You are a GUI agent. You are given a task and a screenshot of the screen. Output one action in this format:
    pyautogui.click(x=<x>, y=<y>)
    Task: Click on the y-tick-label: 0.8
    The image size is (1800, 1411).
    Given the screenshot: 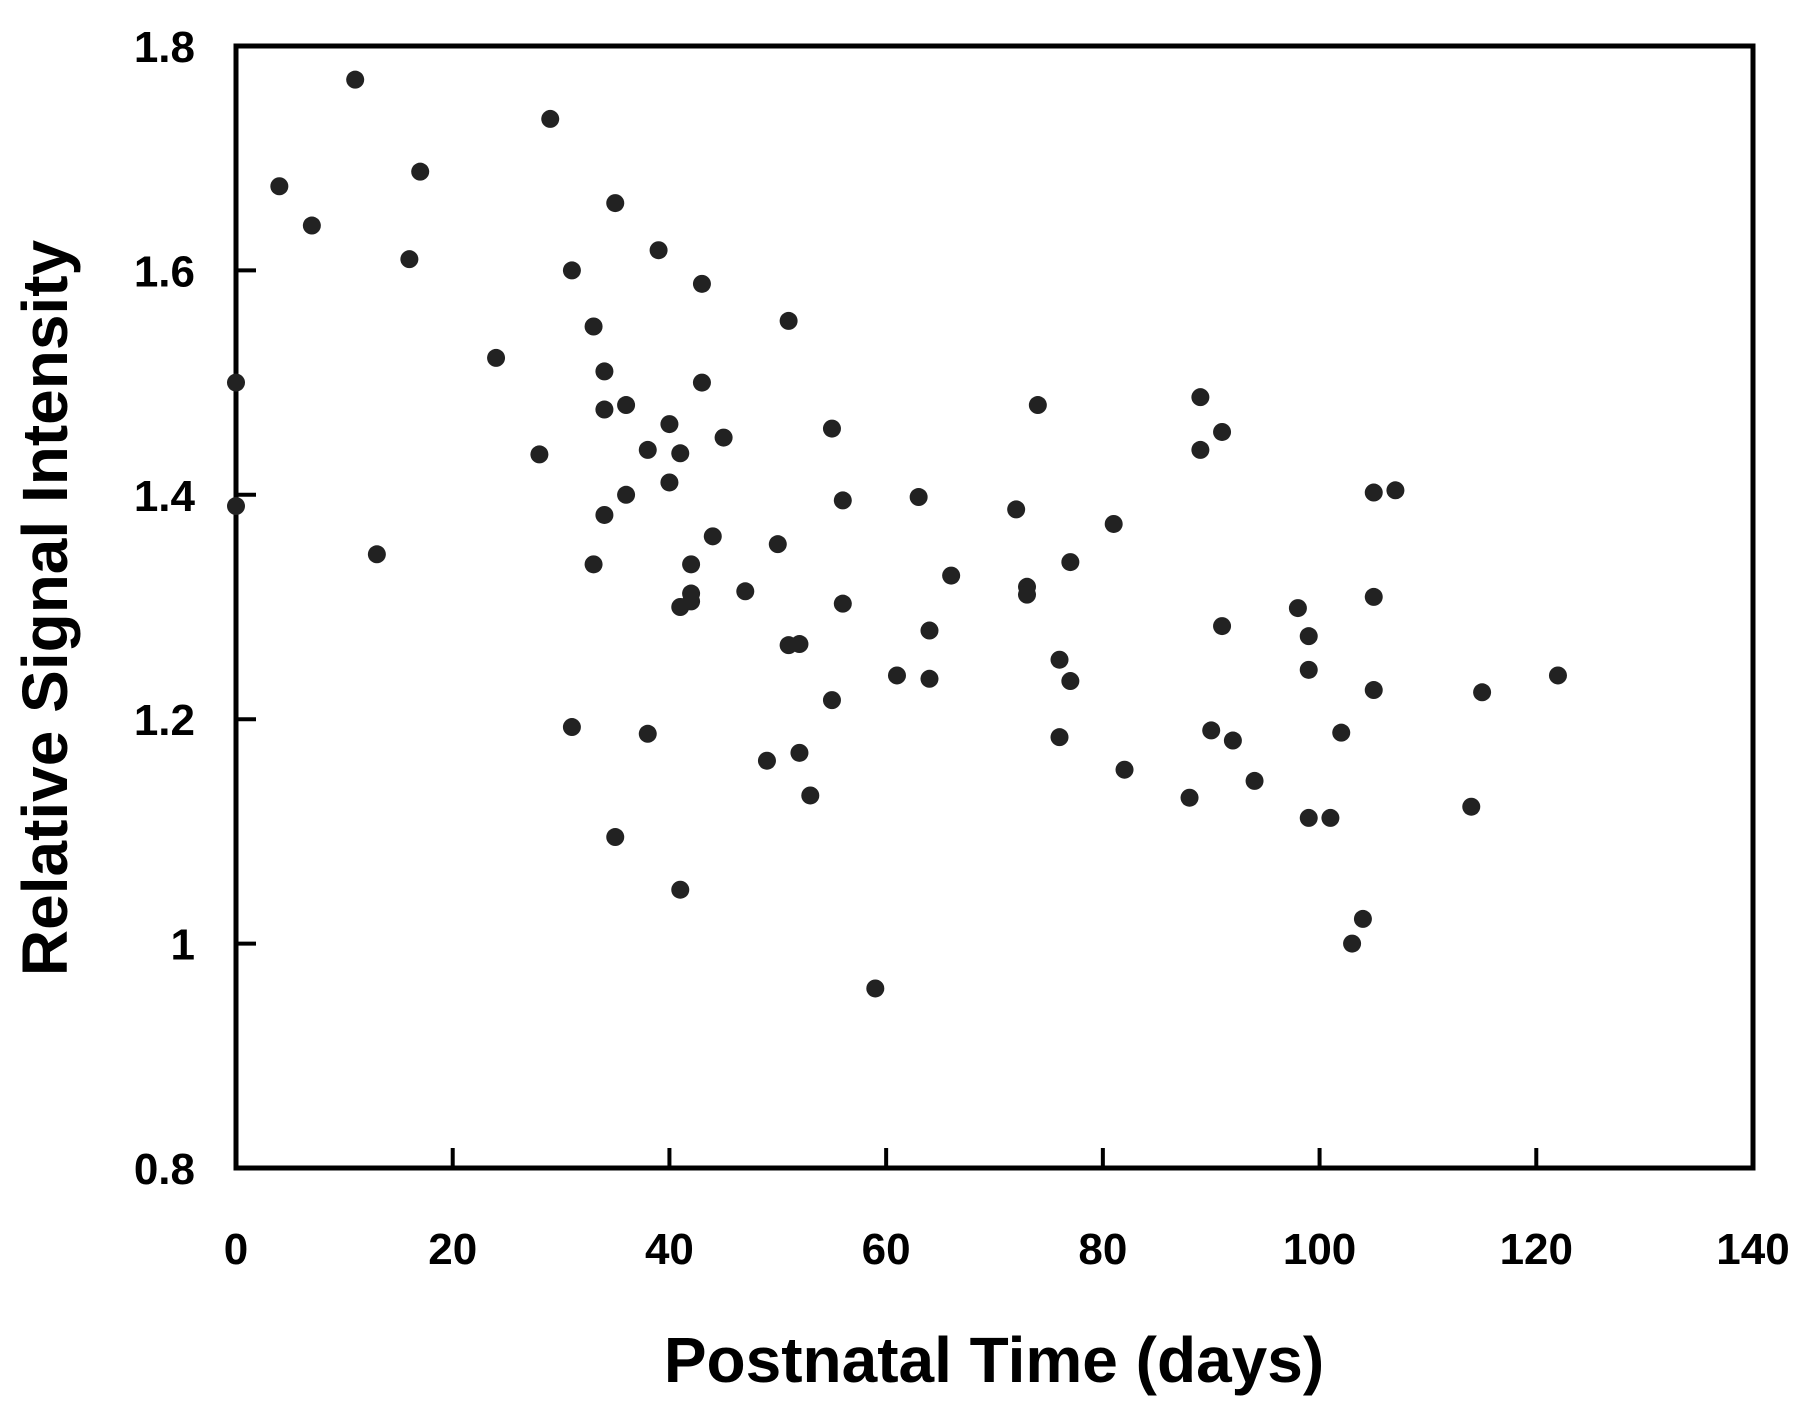 What is the action you would take?
    pyautogui.click(x=164, y=1169)
    